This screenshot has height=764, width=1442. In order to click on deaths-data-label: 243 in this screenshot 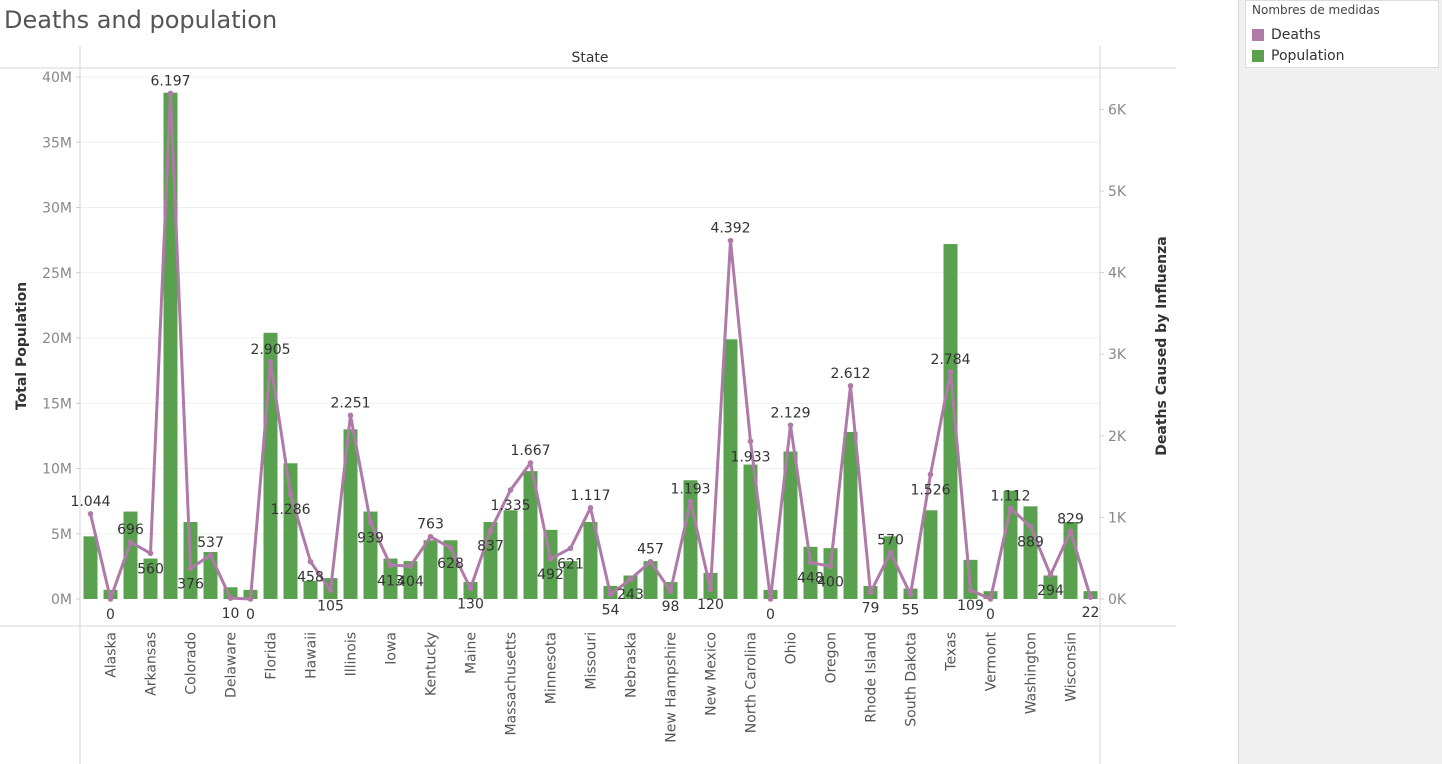, I will do `click(630, 595)`.